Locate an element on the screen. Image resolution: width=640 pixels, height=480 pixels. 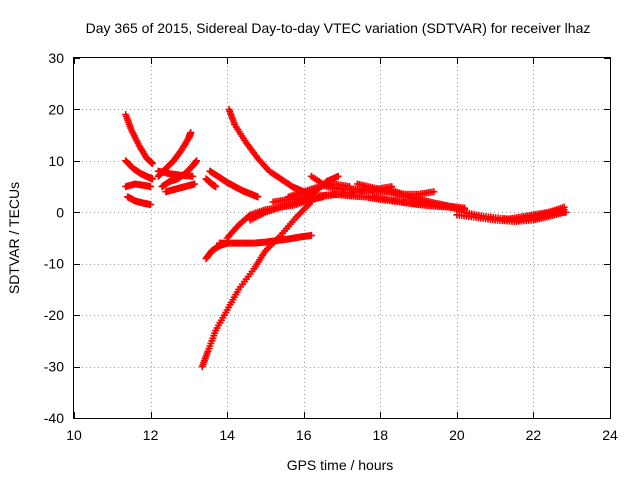
x-tick-label: 22 is located at coordinates (534, 435).